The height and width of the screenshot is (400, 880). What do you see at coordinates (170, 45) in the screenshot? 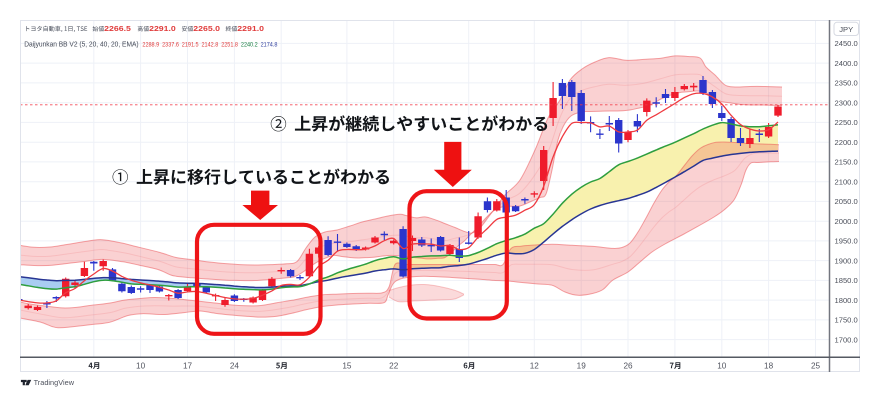
I see `svg-text: 2337.6` at bounding box center [170, 45].